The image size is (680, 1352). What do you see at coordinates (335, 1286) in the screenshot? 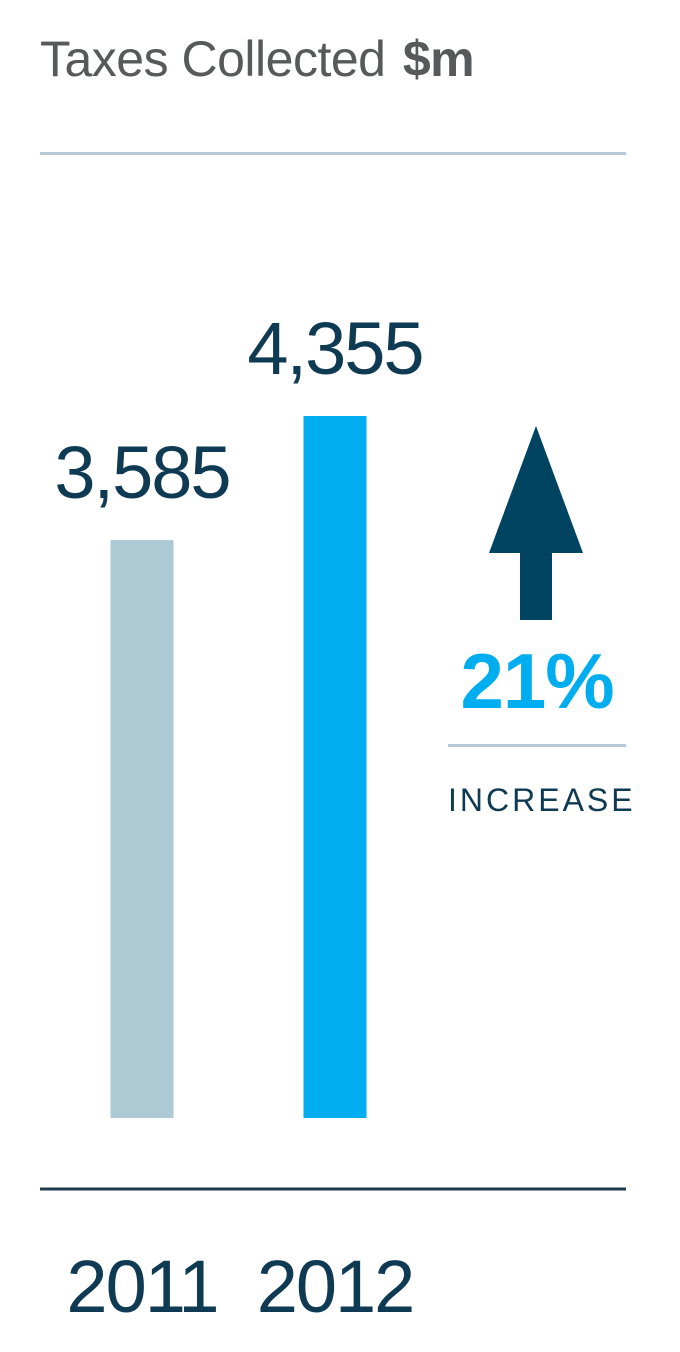
I see `x-tick-label-2012: 2012` at bounding box center [335, 1286].